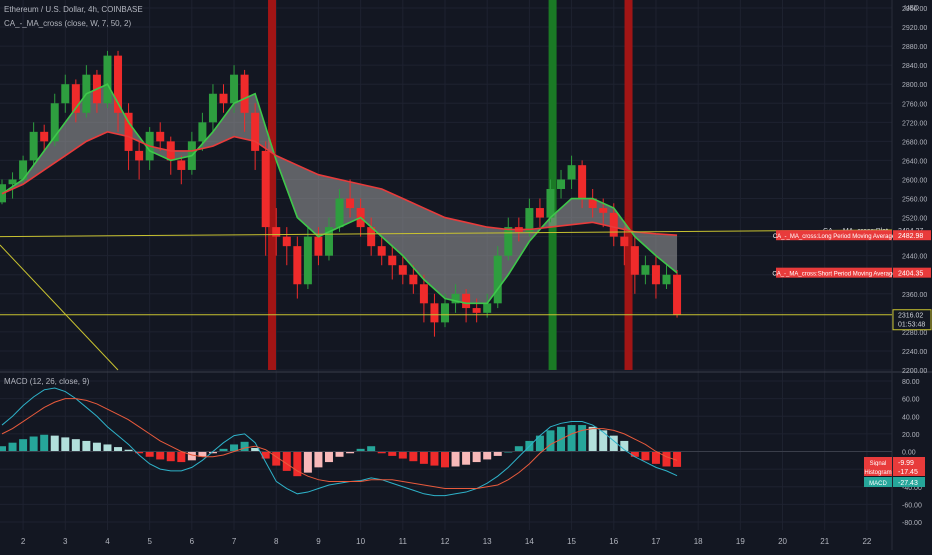 This screenshot has width=932, height=555. What do you see at coordinates (824, 541) in the screenshot?
I see `x-tick-label: 21` at bounding box center [824, 541].